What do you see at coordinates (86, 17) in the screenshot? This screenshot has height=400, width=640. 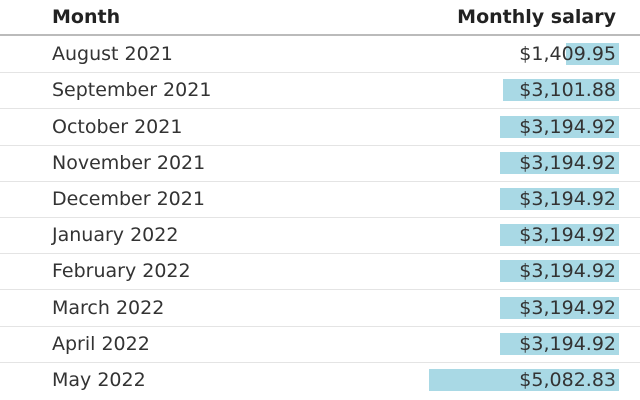 I see `column-header: Month` at bounding box center [86, 17].